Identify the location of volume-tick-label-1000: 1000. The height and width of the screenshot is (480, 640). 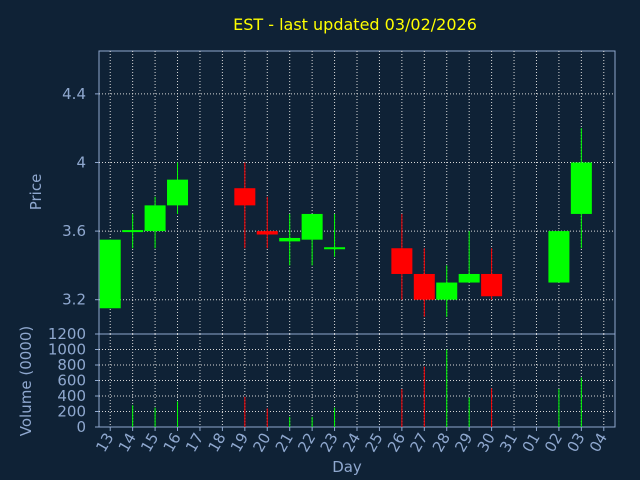
(67, 350).